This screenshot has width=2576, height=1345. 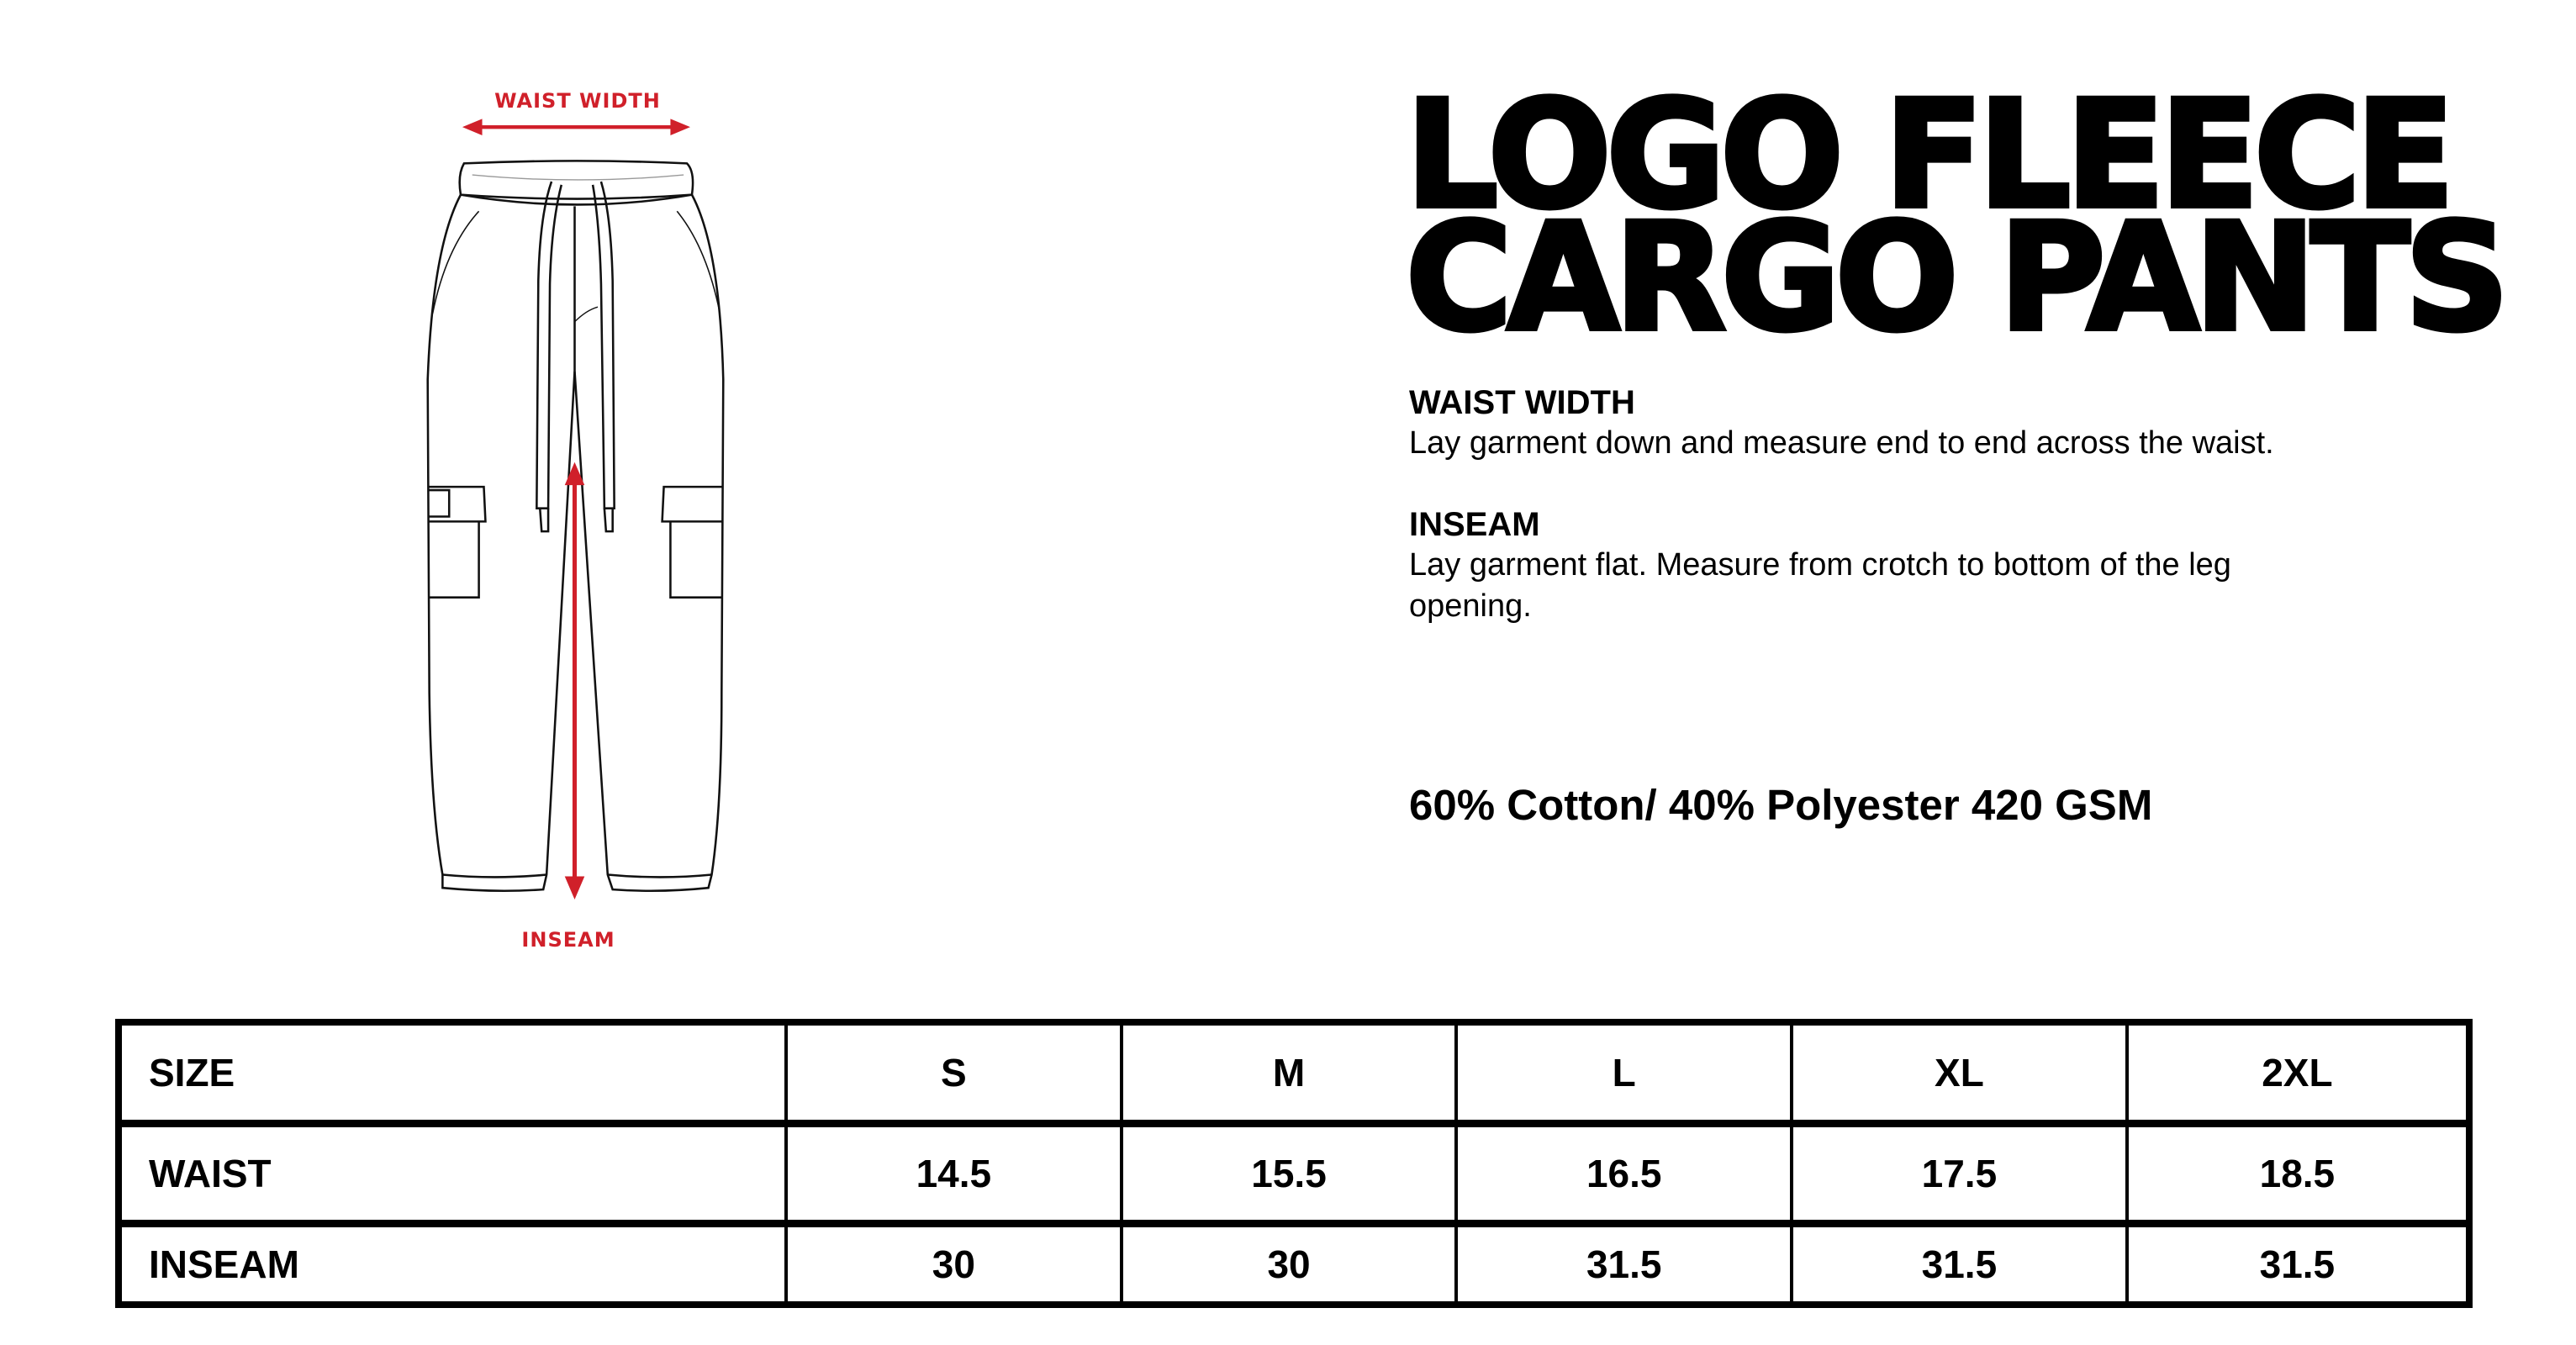 What do you see at coordinates (1930, 155) in the screenshot?
I see `title-line-1: LOGO FLEECE` at bounding box center [1930, 155].